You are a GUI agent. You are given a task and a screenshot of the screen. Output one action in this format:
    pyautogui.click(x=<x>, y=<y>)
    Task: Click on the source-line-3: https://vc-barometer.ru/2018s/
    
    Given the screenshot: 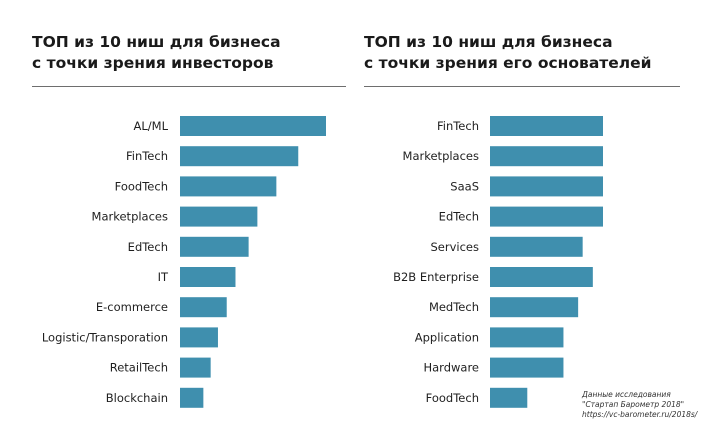 What is the action you would take?
    pyautogui.click(x=640, y=414)
    